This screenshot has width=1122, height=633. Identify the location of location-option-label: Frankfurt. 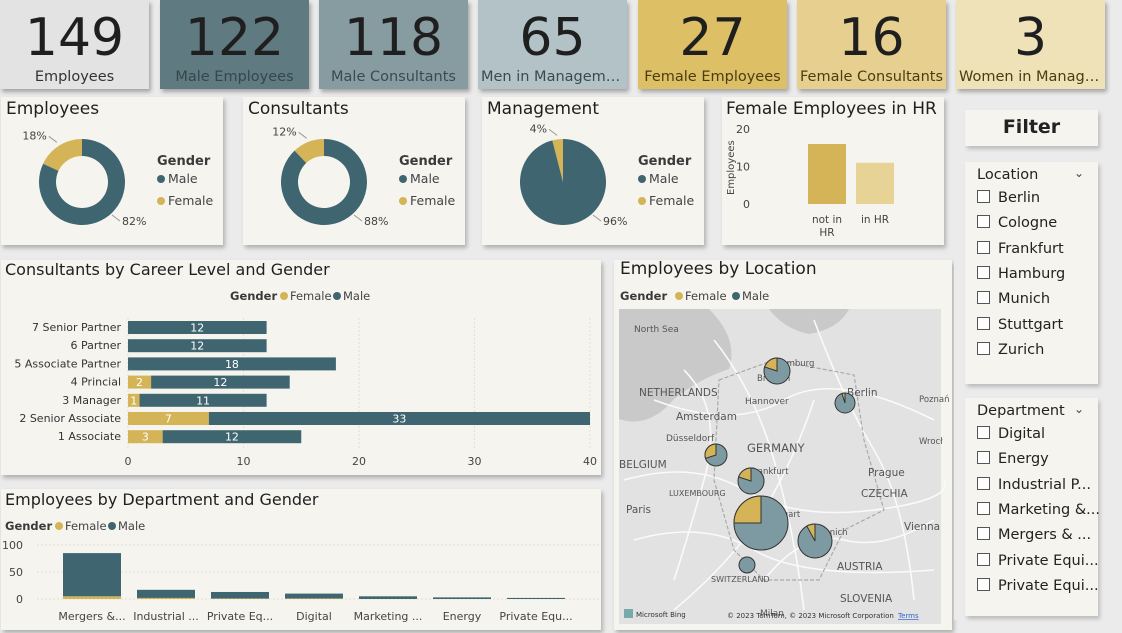
(1031, 248).